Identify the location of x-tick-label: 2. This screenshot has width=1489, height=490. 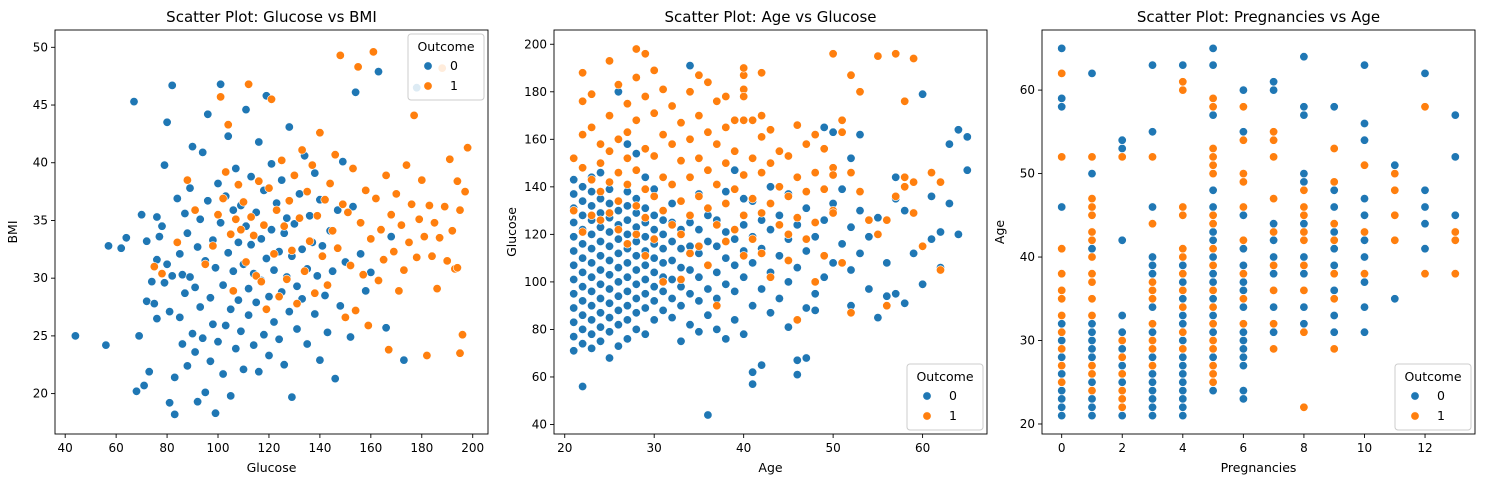
(1122, 448).